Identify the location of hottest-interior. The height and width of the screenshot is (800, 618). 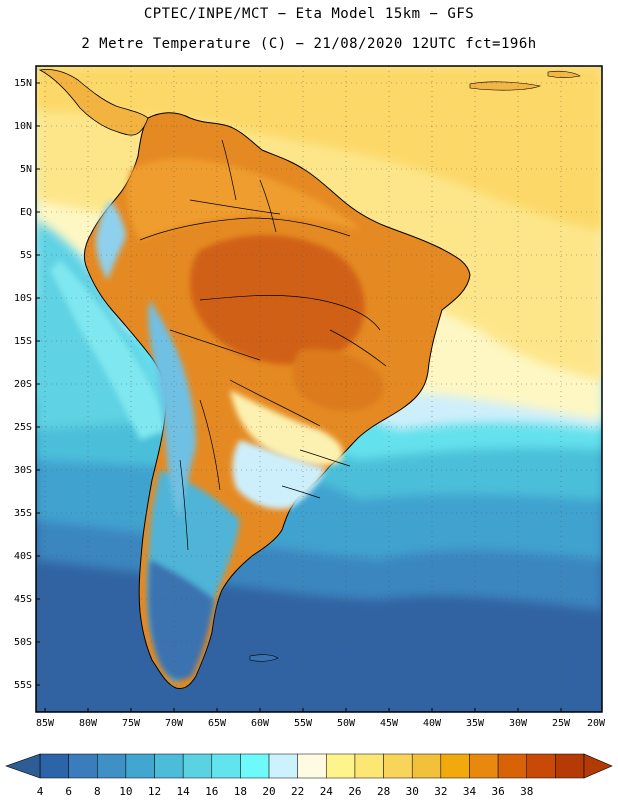
(277, 300).